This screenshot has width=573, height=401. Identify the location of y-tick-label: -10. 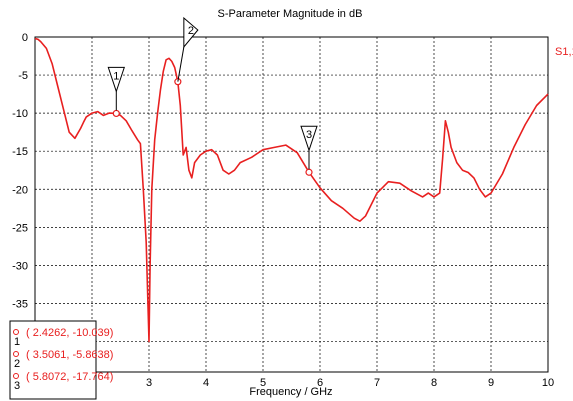
(20, 114).